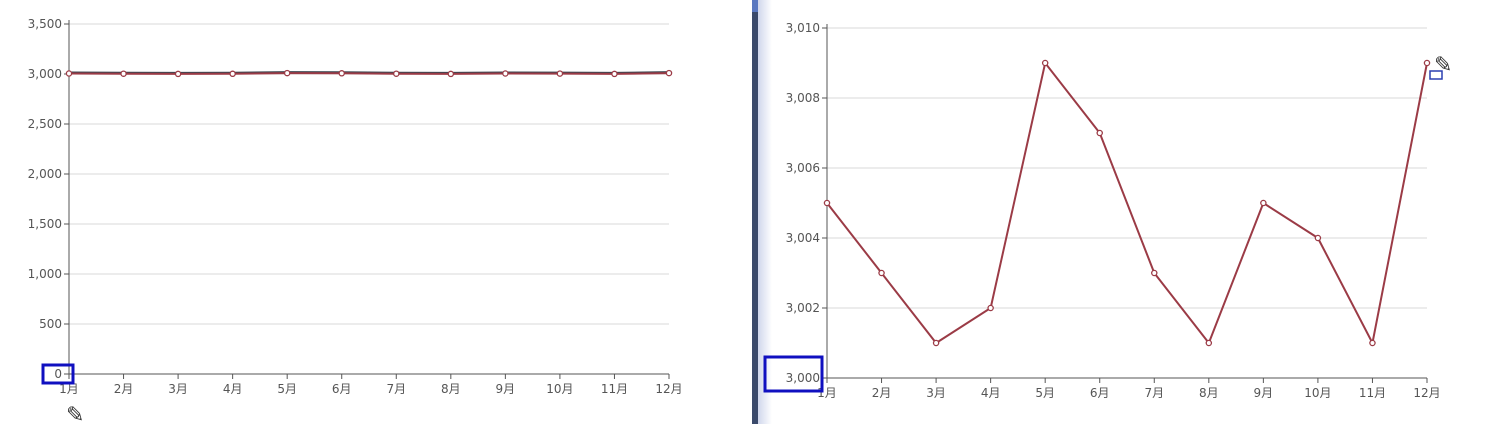 The width and height of the screenshot is (1512, 424). I want to click on y-tick-label: 2,000, so click(45, 174).